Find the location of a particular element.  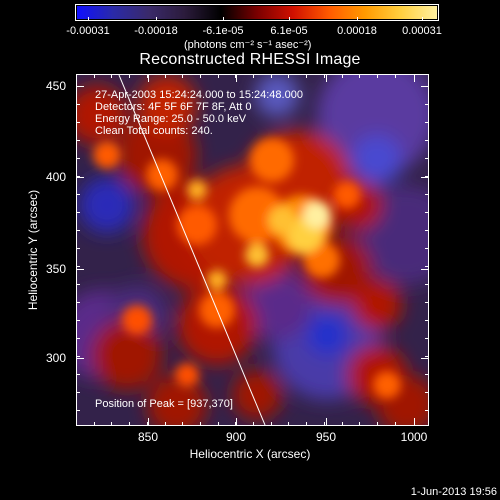

annotation-time: 27-Apr-2003 15:24:24.000 to 15:24:48.000 is located at coordinates (199, 95).